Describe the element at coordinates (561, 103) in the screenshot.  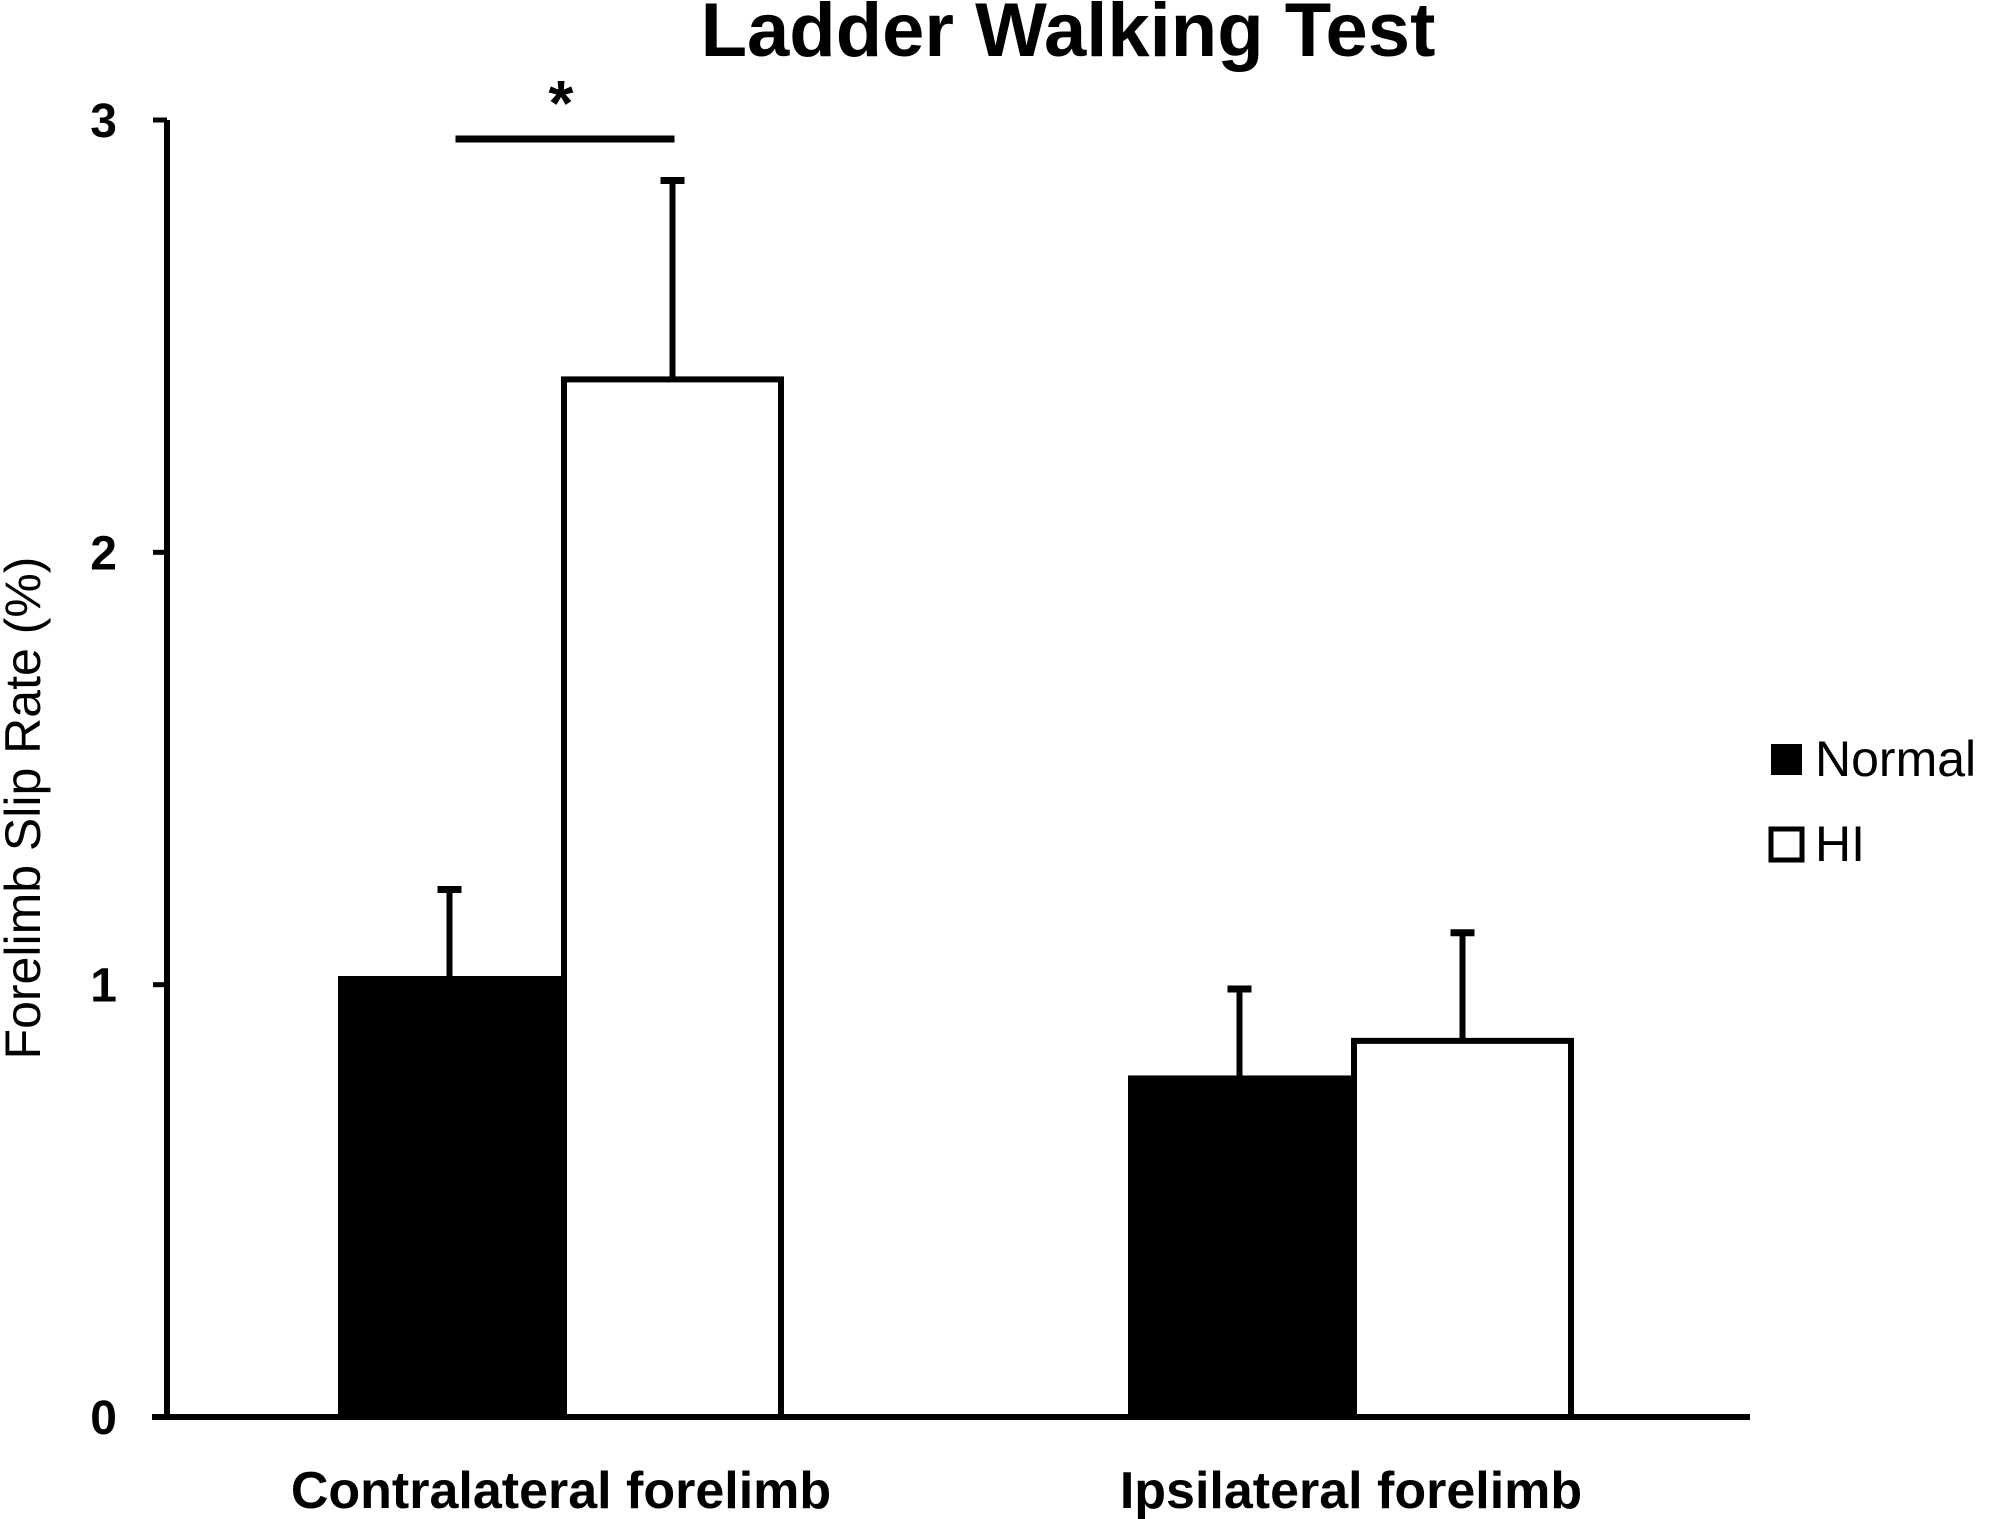
I see `significance-marker: *` at that location.